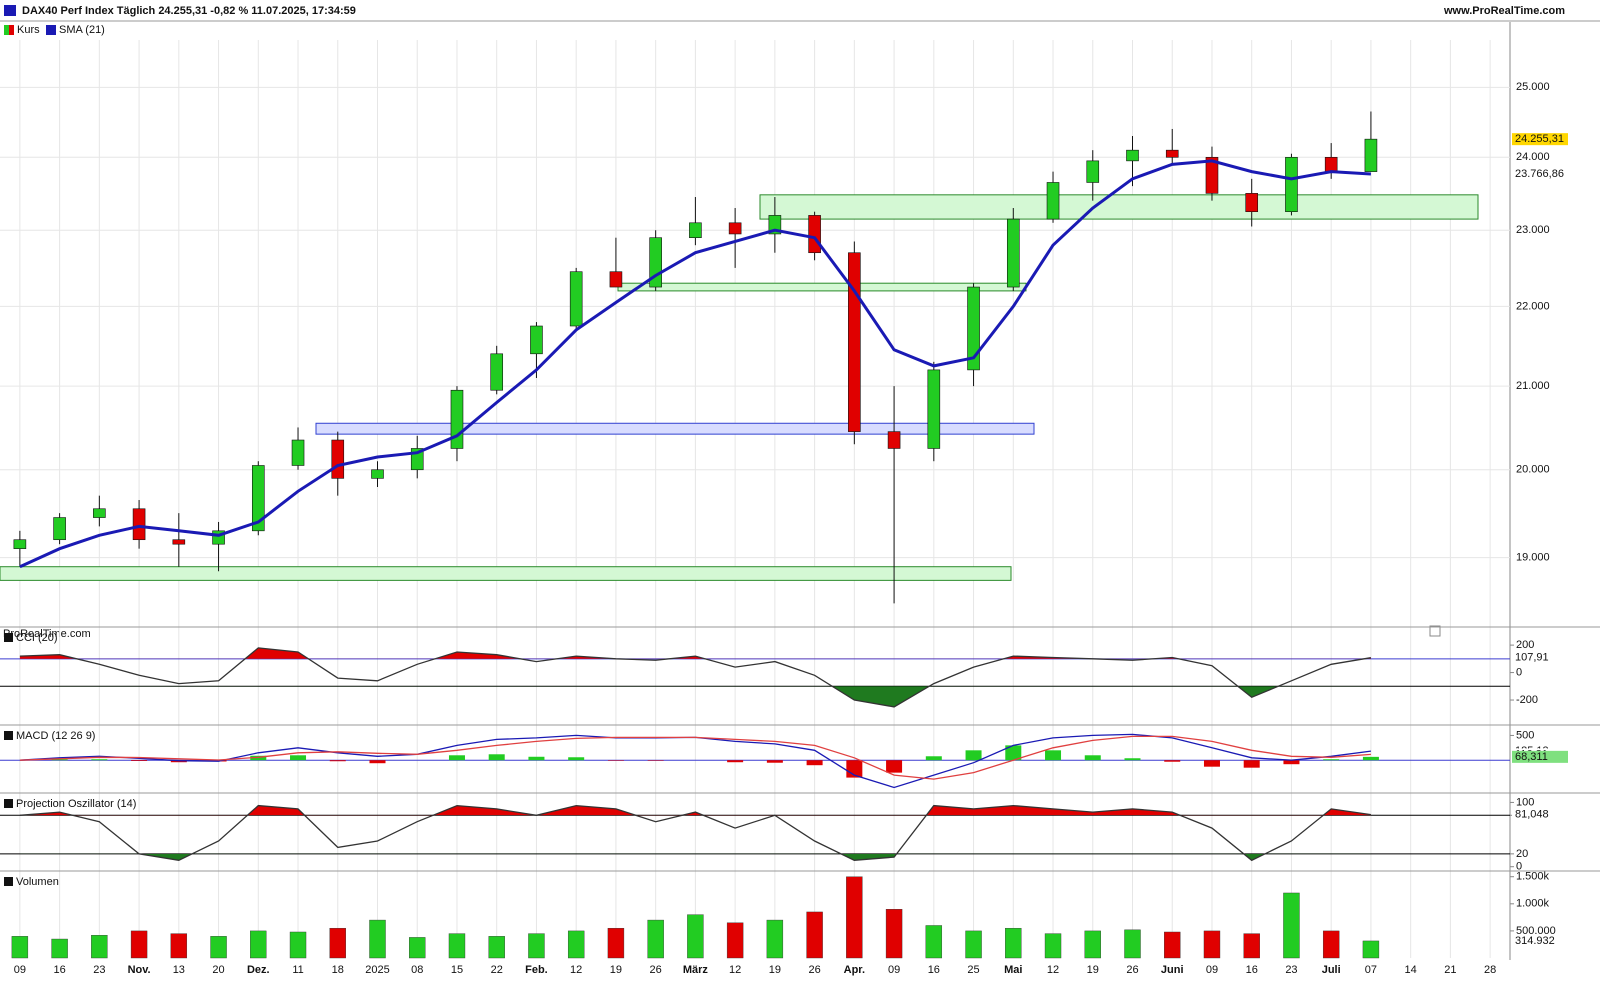 The height and width of the screenshot is (1000, 1600). I want to click on x-tick-label: 23, so click(1291, 970).